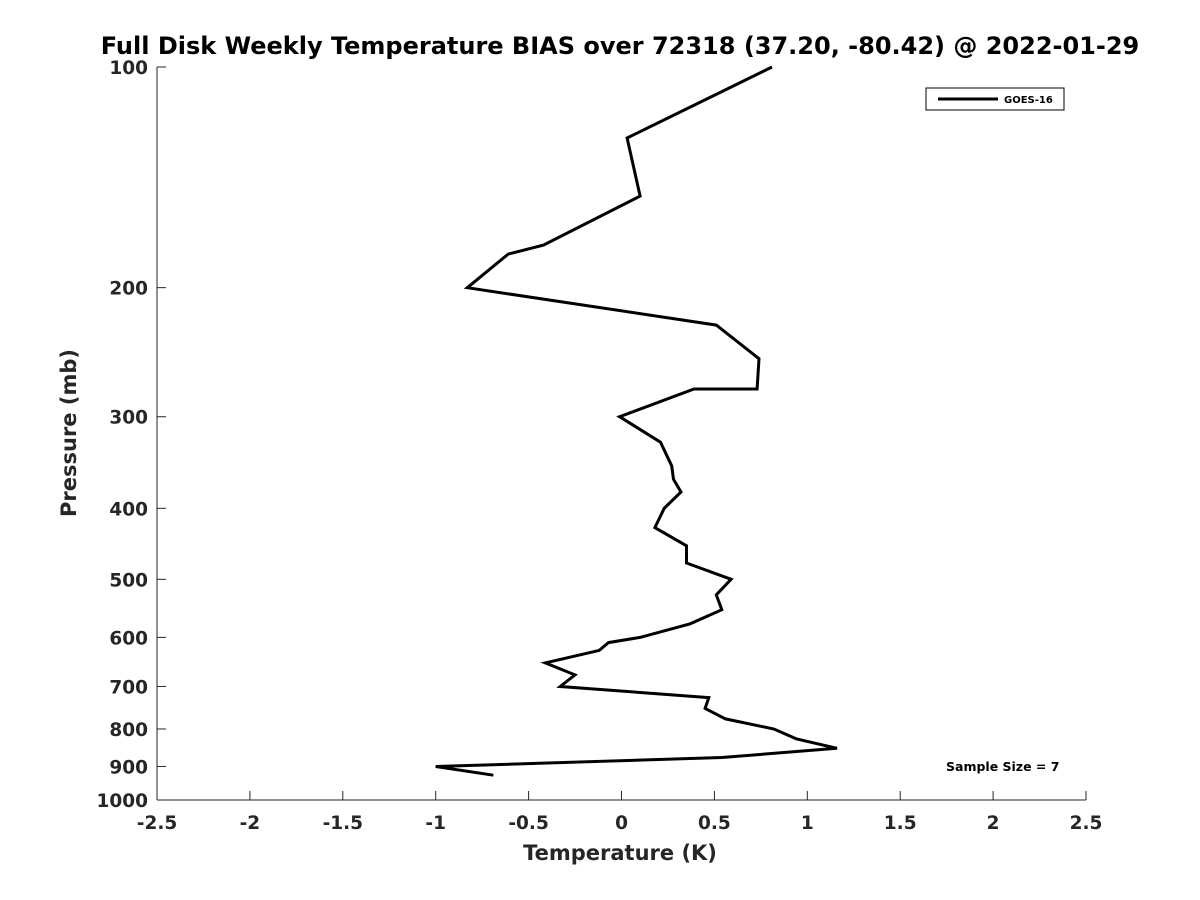 The height and width of the screenshot is (900, 1200). Describe the element at coordinates (128, 509) in the screenshot. I see `y-tick-label: 400` at that location.